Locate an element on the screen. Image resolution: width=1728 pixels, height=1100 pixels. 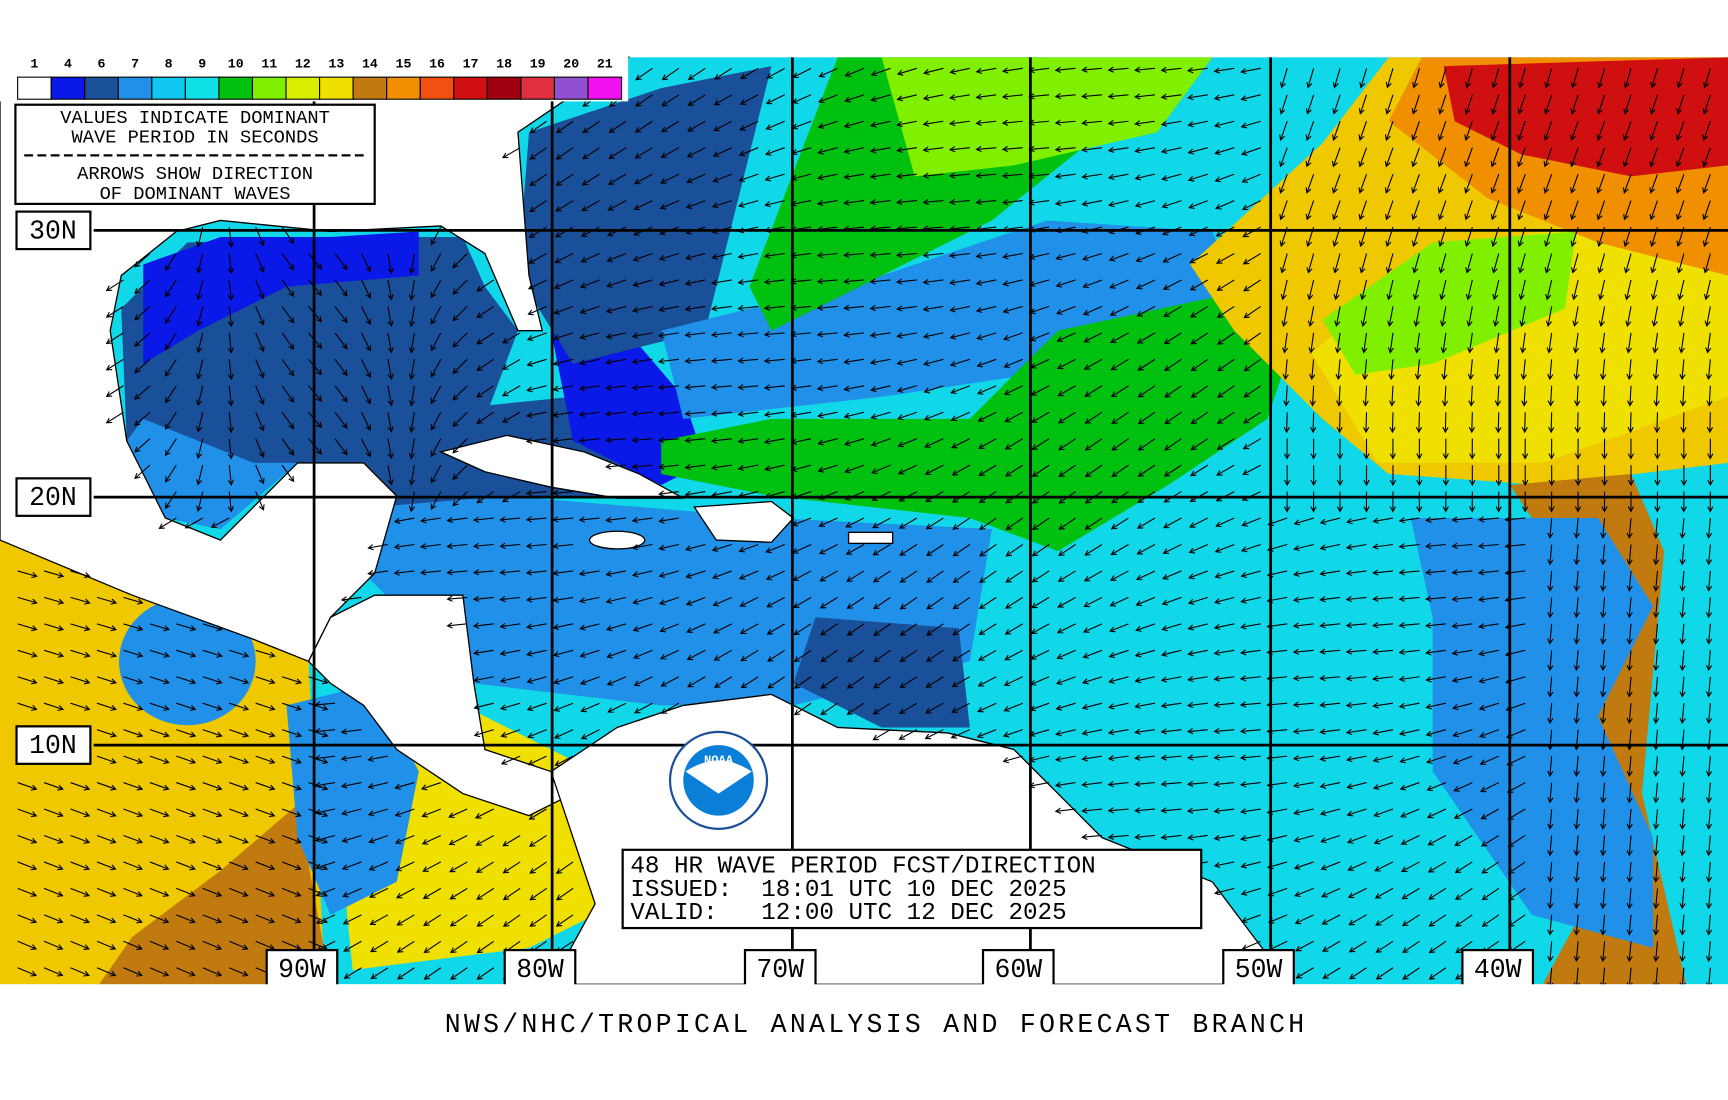
lat-label: 10N is located at coordinates (53, 746).